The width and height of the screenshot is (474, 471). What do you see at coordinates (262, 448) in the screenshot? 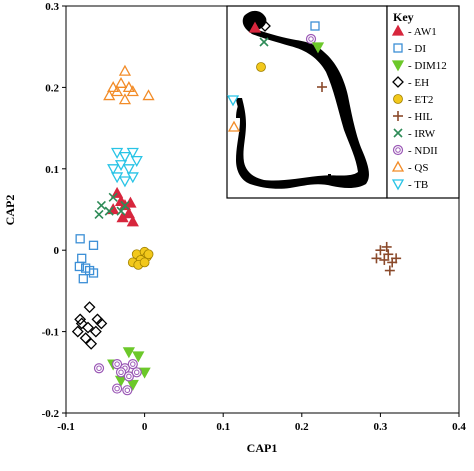
I see `x-axis-title: CAP1` at bounding box center [262, 448].